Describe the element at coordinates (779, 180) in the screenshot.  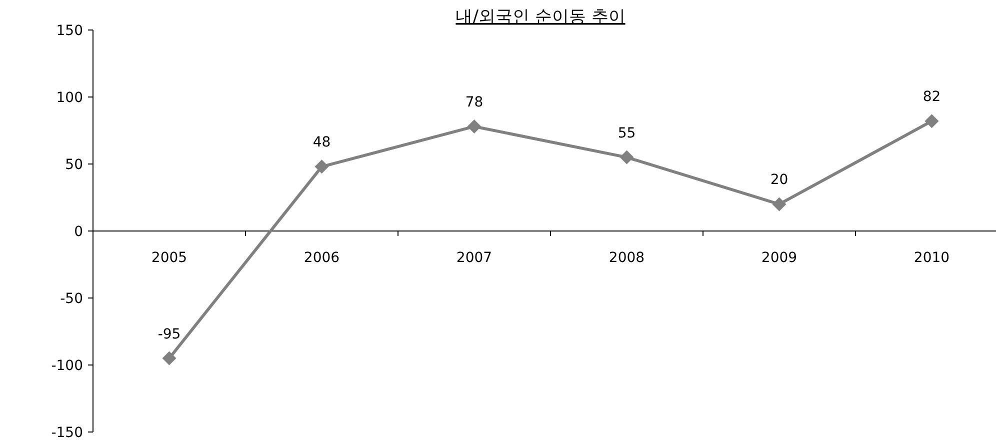
I see `data-label: 20` at that location.